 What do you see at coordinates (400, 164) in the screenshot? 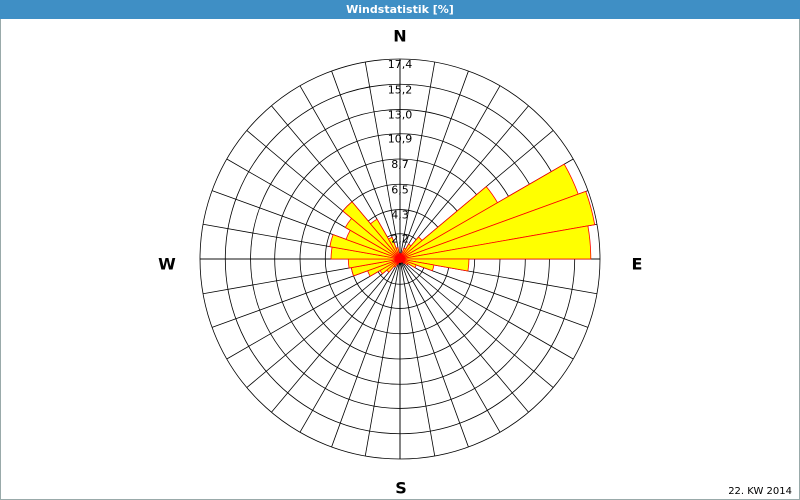
I see `r-tick-label: 8,7` at bounding box center [400, 164].